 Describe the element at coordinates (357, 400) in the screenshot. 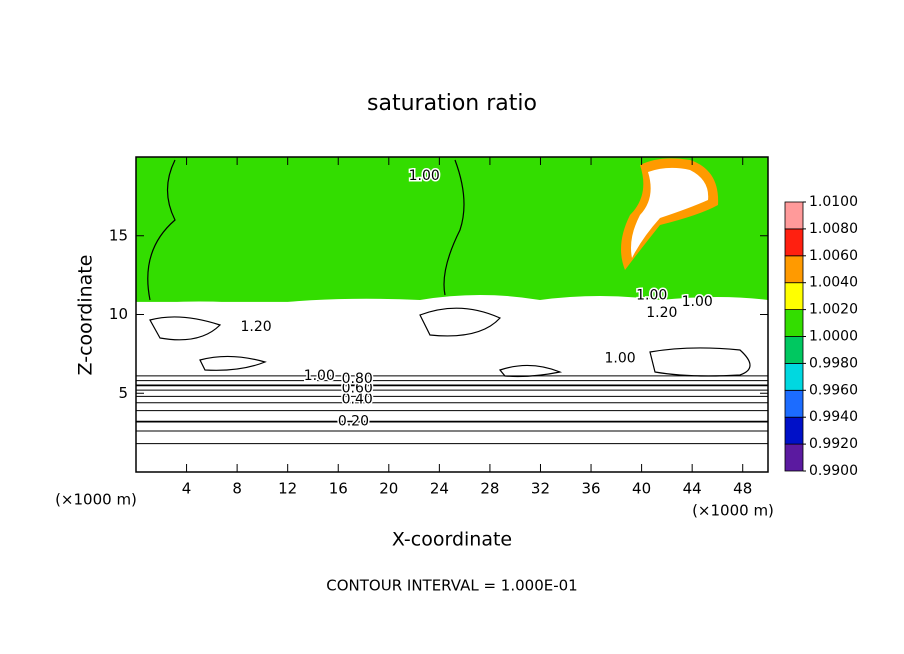

I see `contour-label: 0.40` at that location.